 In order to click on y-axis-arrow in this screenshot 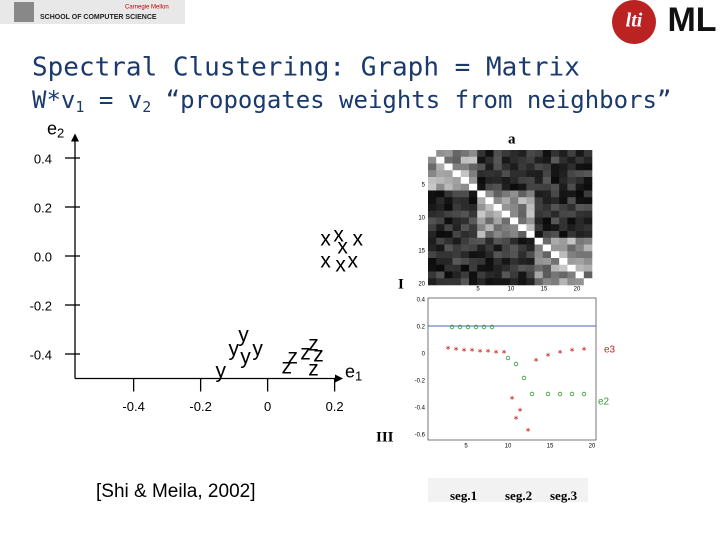, I will do `click(75, 137)`.